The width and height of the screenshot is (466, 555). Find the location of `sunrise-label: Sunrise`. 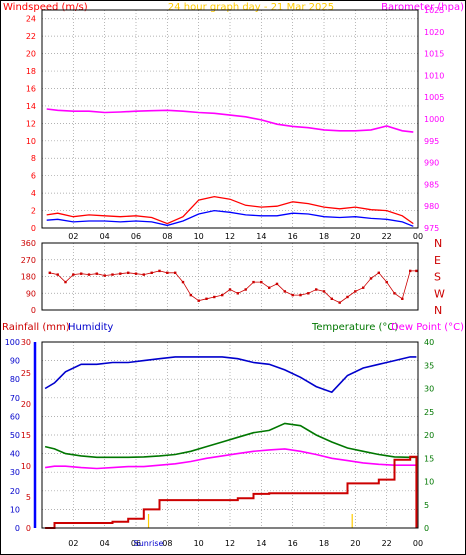

sunrise-label: Sunrise is located at coordinates (149, 543).